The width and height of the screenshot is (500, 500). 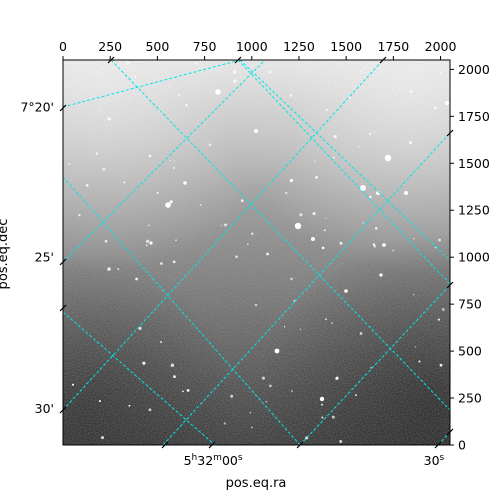 What do you see at coordinates (256, 483) in the screenshot?
I see `x-axis-label: pos.eq.ra` at bounding box center [256, 483].